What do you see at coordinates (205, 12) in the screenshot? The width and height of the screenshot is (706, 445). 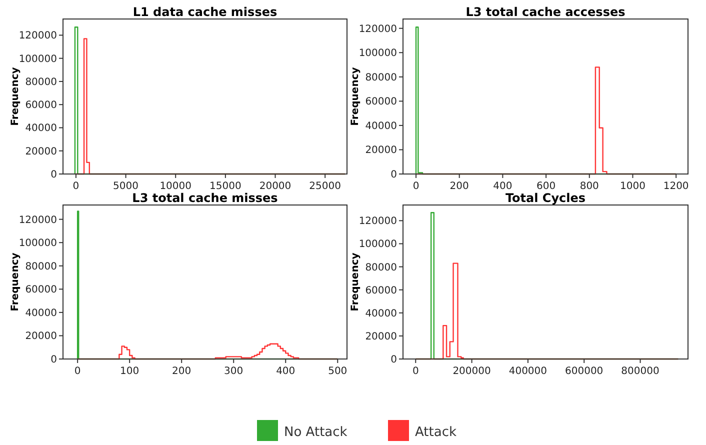 I see `chart-title: L1 data cache misses` at bounding box center [205, 12].